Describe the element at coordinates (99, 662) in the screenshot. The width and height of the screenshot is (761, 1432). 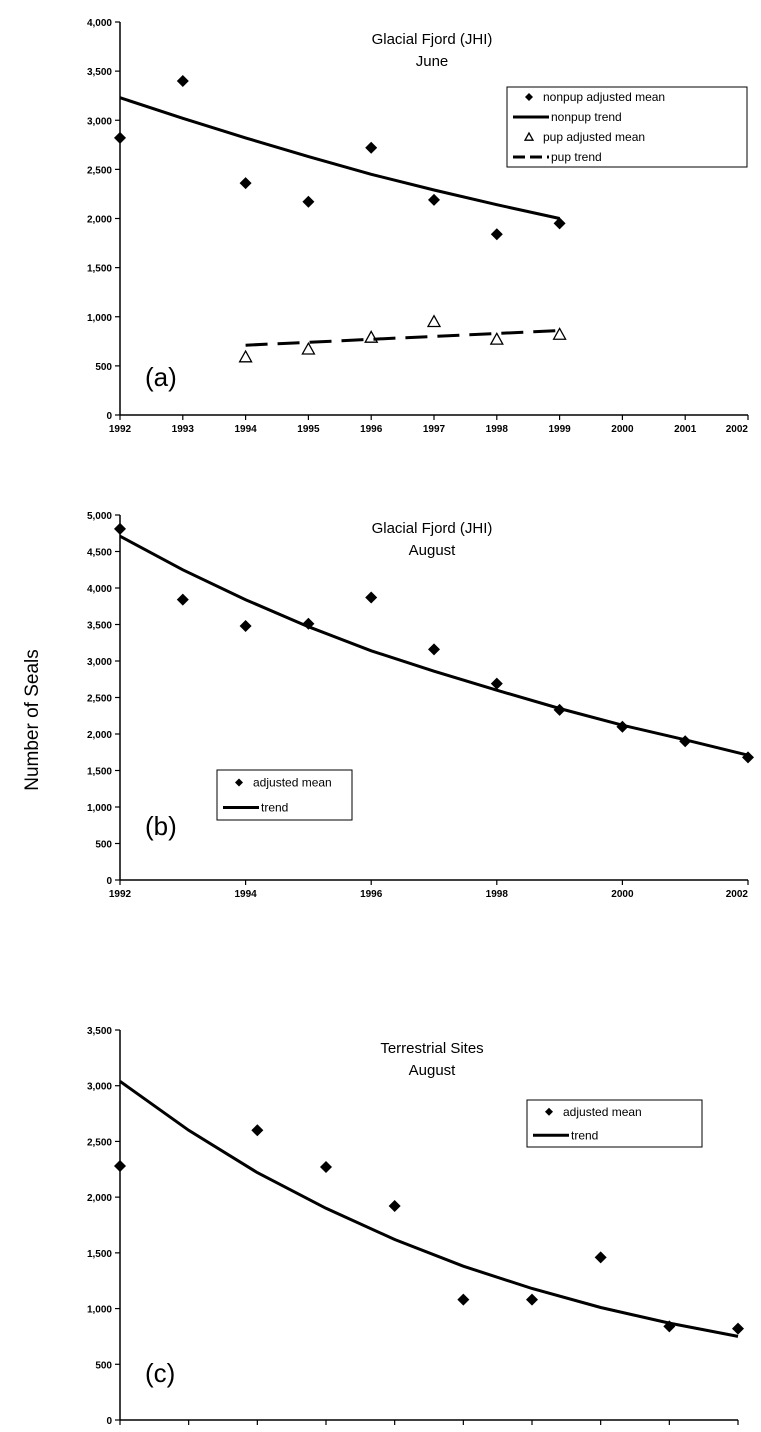
I see `panel-b-y-tick-label: 3,000` at that location.